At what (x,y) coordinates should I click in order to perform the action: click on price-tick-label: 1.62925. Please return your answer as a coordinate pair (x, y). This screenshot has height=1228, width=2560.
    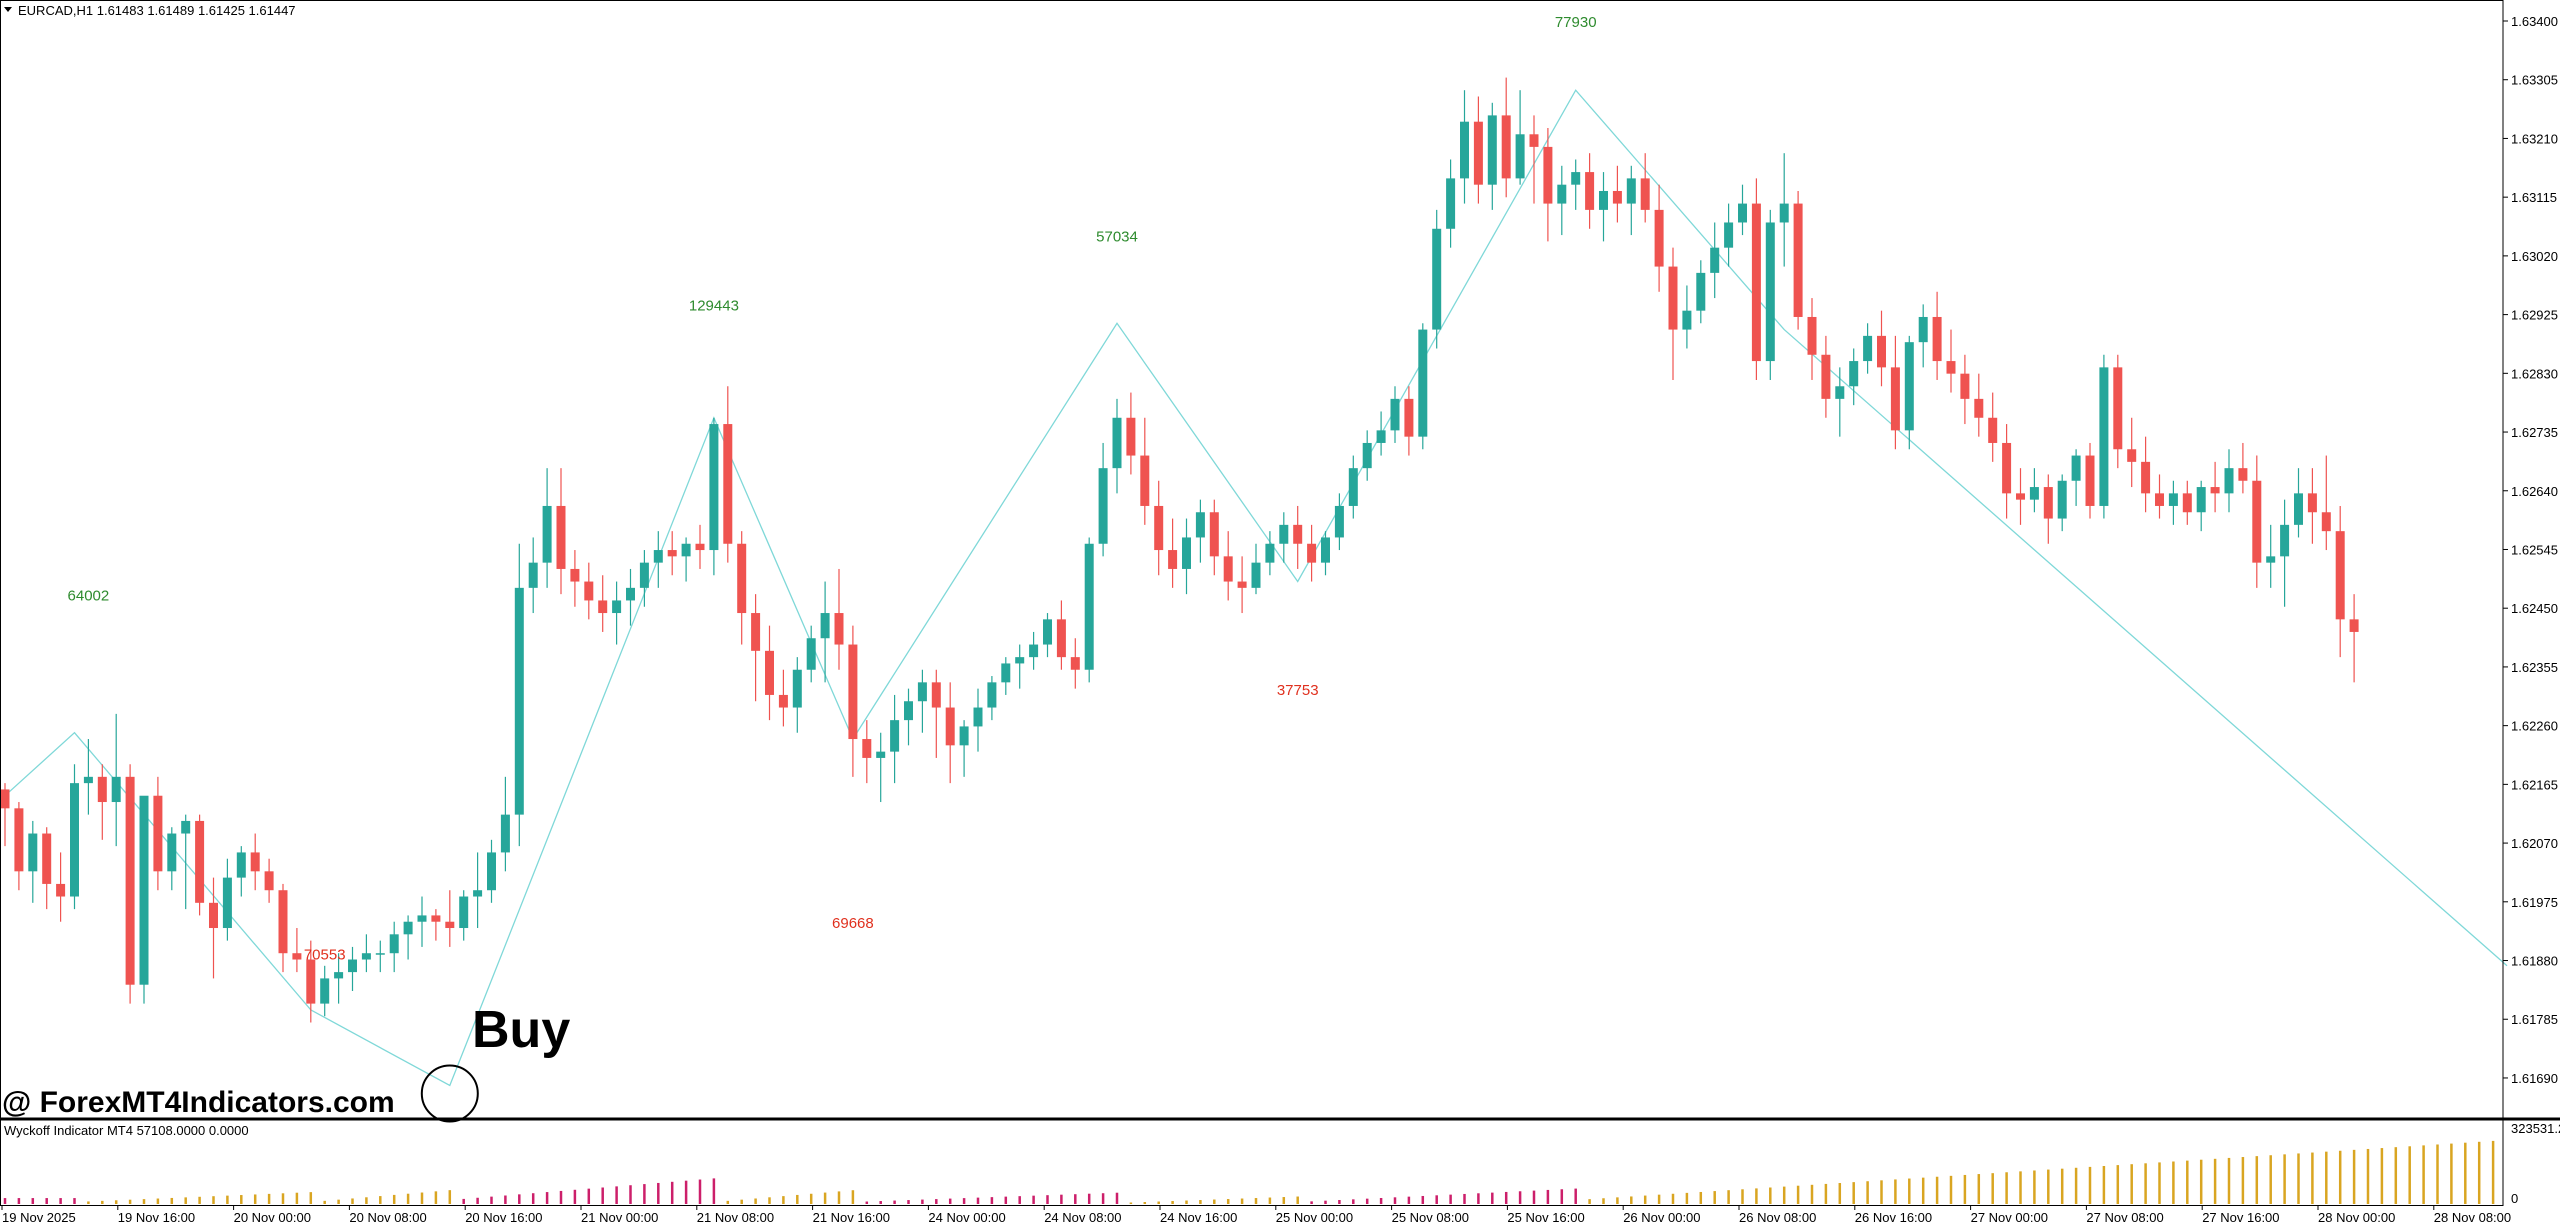
    Looking at the image, I should click on (2534, 315).